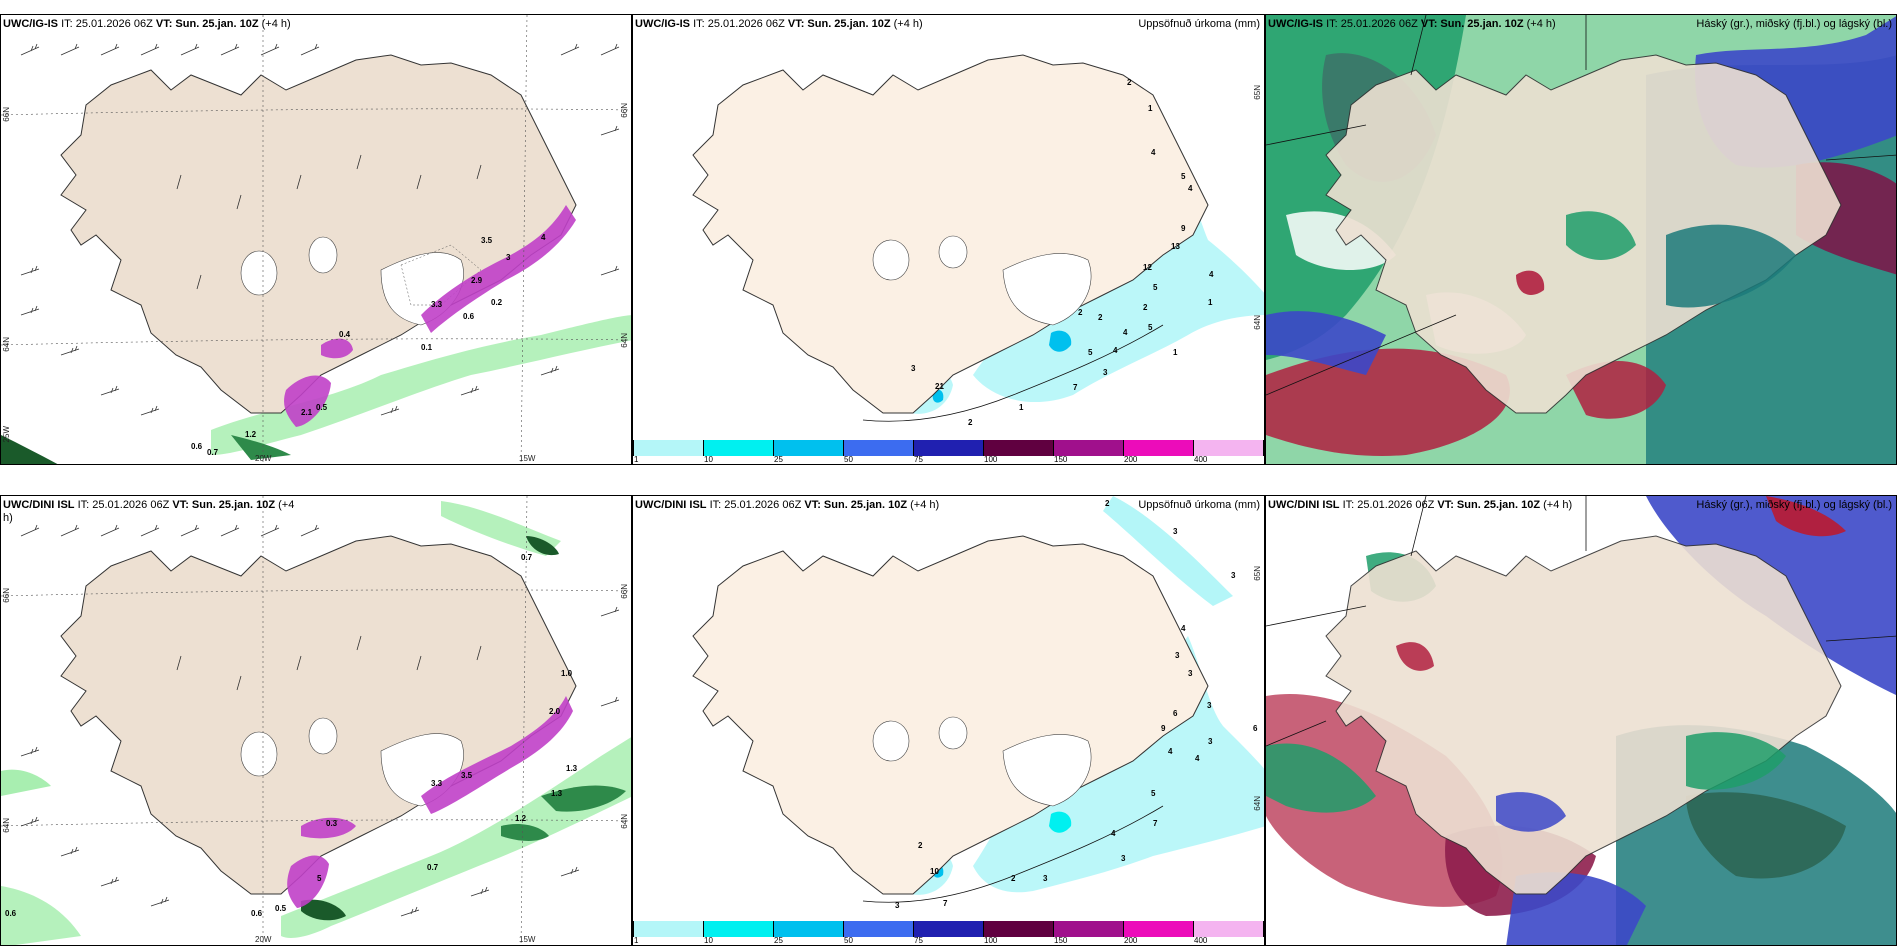  Describe the element at coordinates (30, 24) in the screenshot. I see `model-name: UWC/IG-IS` at that location.